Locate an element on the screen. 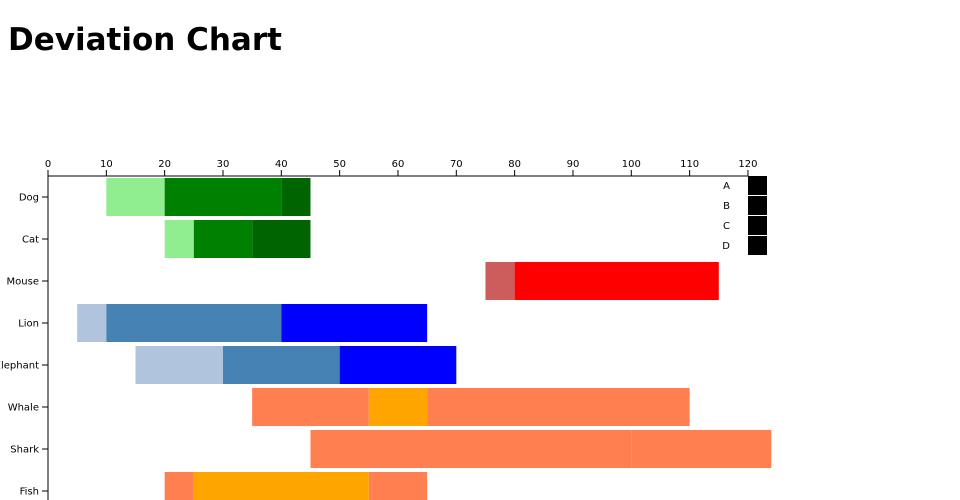 Image resolution: width=960 pixels, height=500 pixels. legend-label: A is located at coordinates (726, 186).